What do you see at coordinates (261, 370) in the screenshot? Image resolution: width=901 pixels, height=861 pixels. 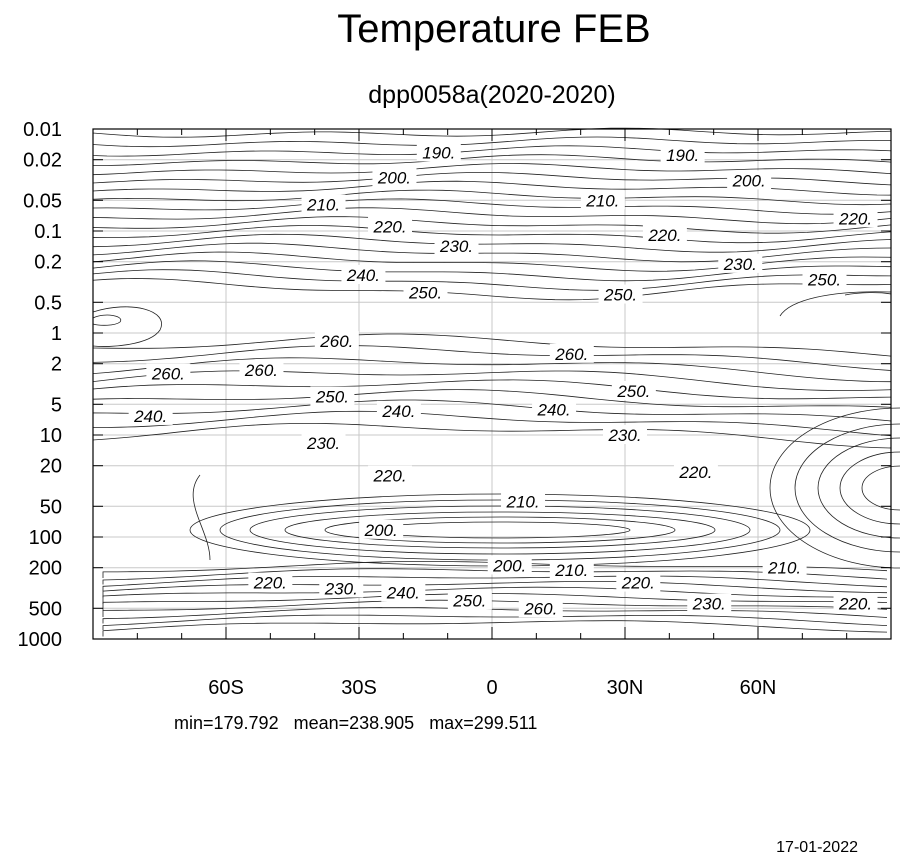 I see `contour-label-18: 260.` at bounding box center [261, 370].